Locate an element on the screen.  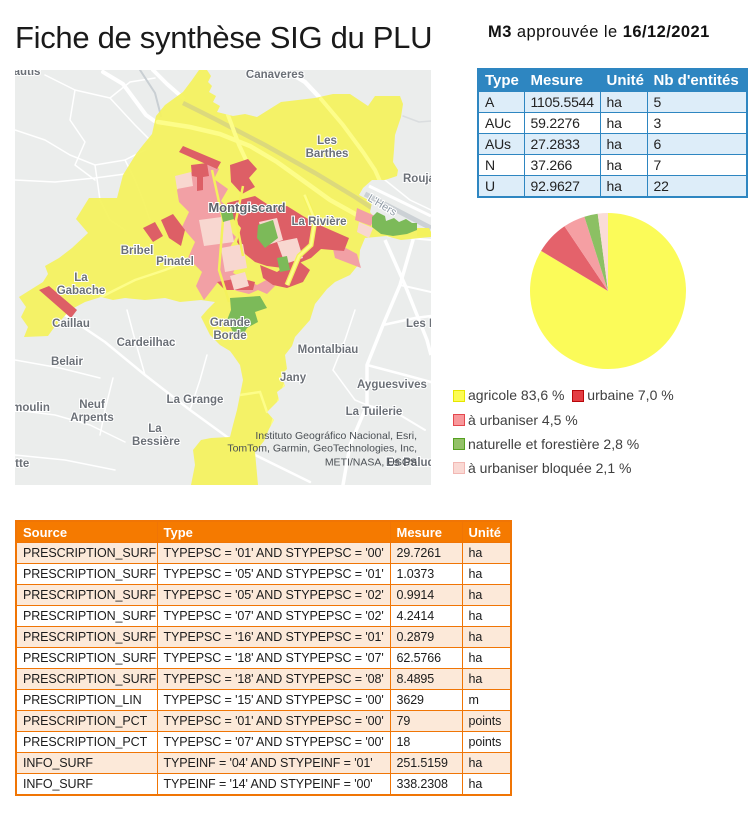
svg-text: Grande is located at coordinates (230, 323).